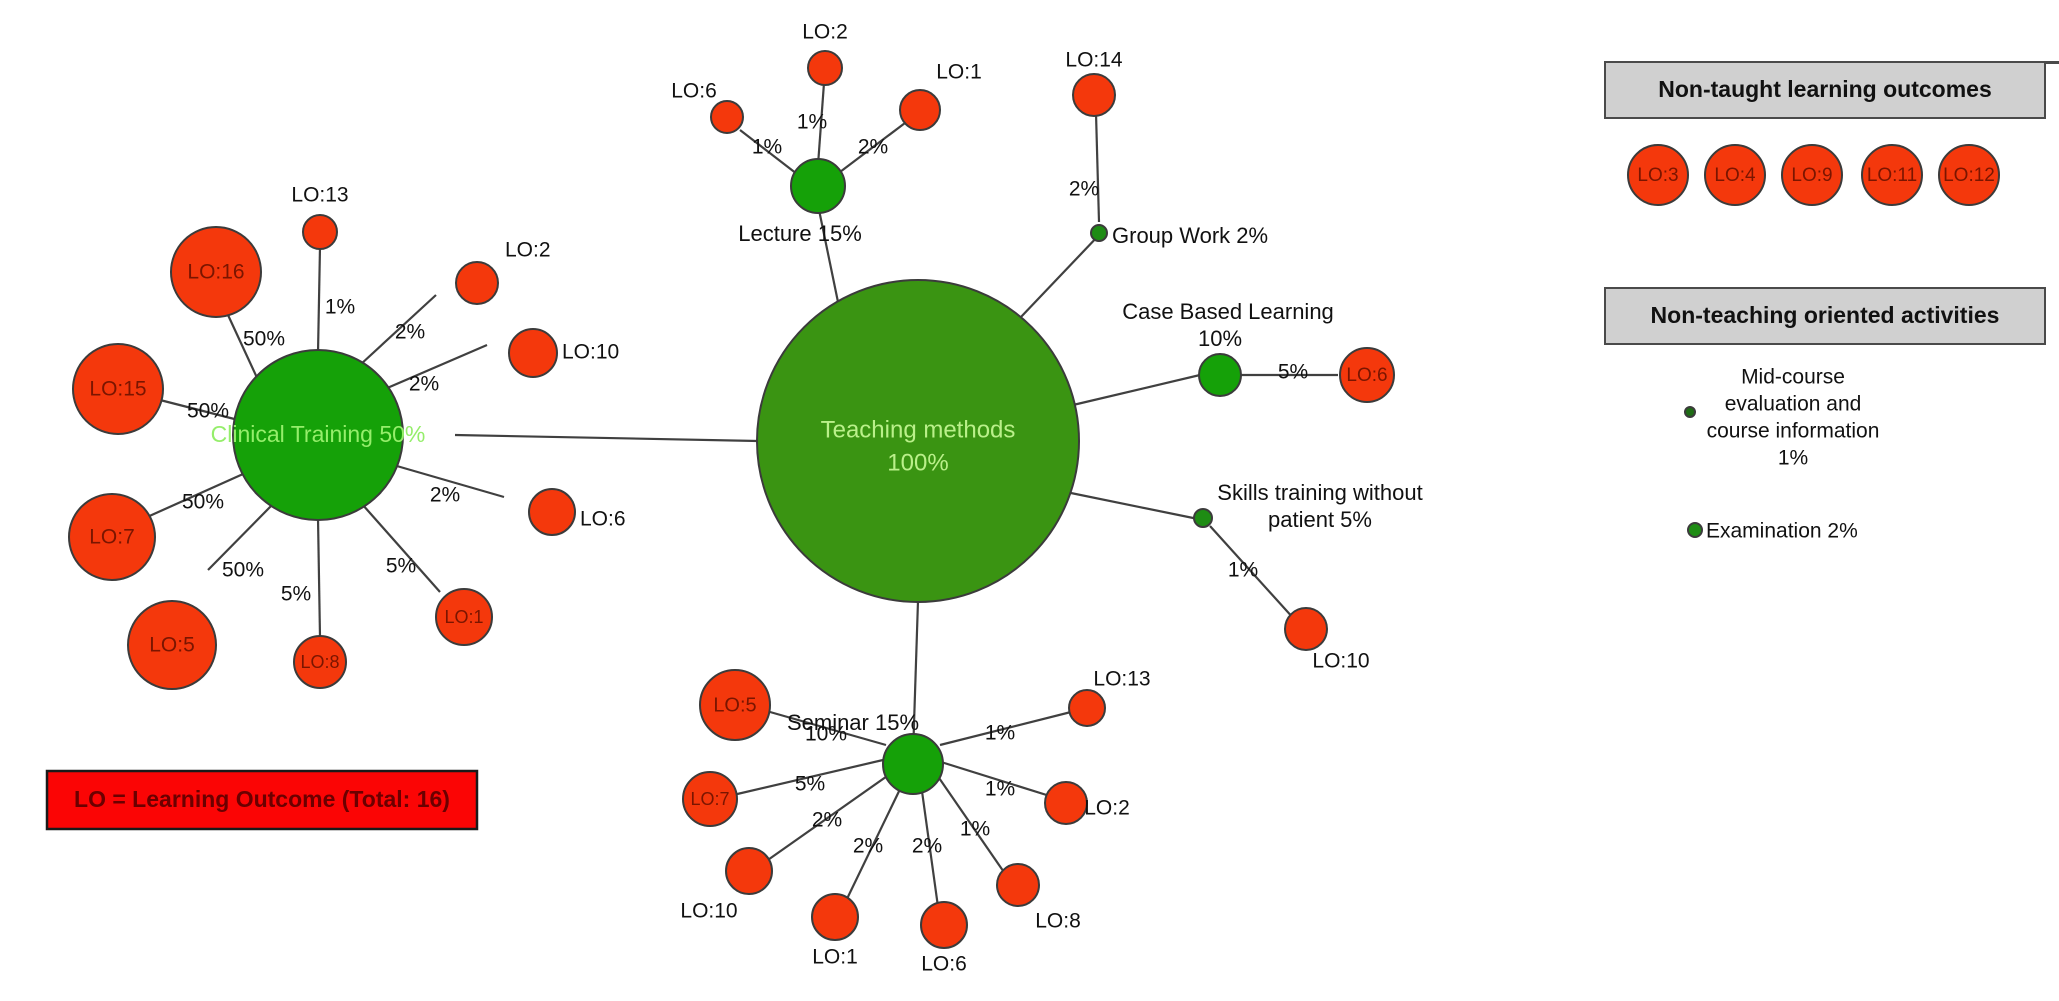 This screenshot has height=1001, width=2059. Describe the element at coordinates (424, 384) in the screenshot. I see `edge-label-clinical-lo10: 2%` at that location.